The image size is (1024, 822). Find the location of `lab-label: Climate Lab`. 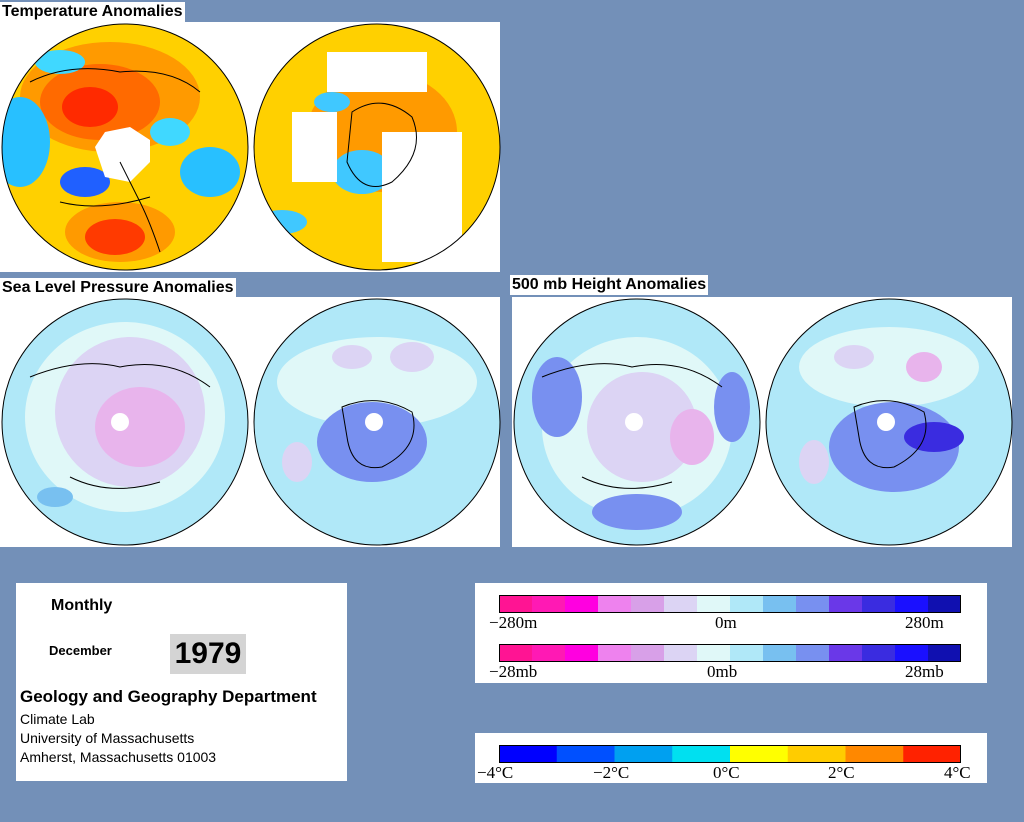

lab-label: Climate Lab is located at coordinates (57, 719).